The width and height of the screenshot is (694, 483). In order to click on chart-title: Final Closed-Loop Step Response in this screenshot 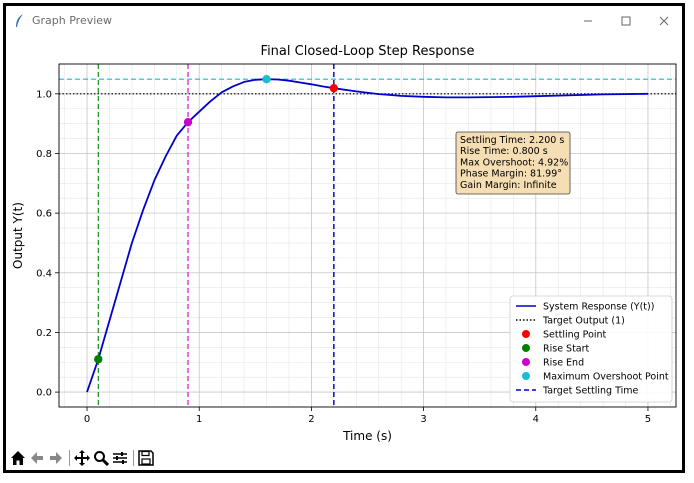, I will do `click(368, 51)`.